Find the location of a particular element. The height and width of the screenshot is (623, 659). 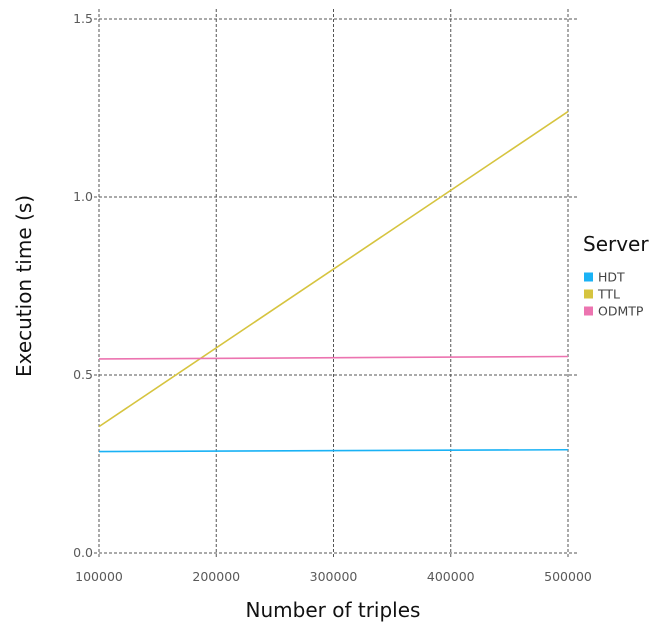

legend-label-odmtp: ODMTP is located at coordinates (621, 311).